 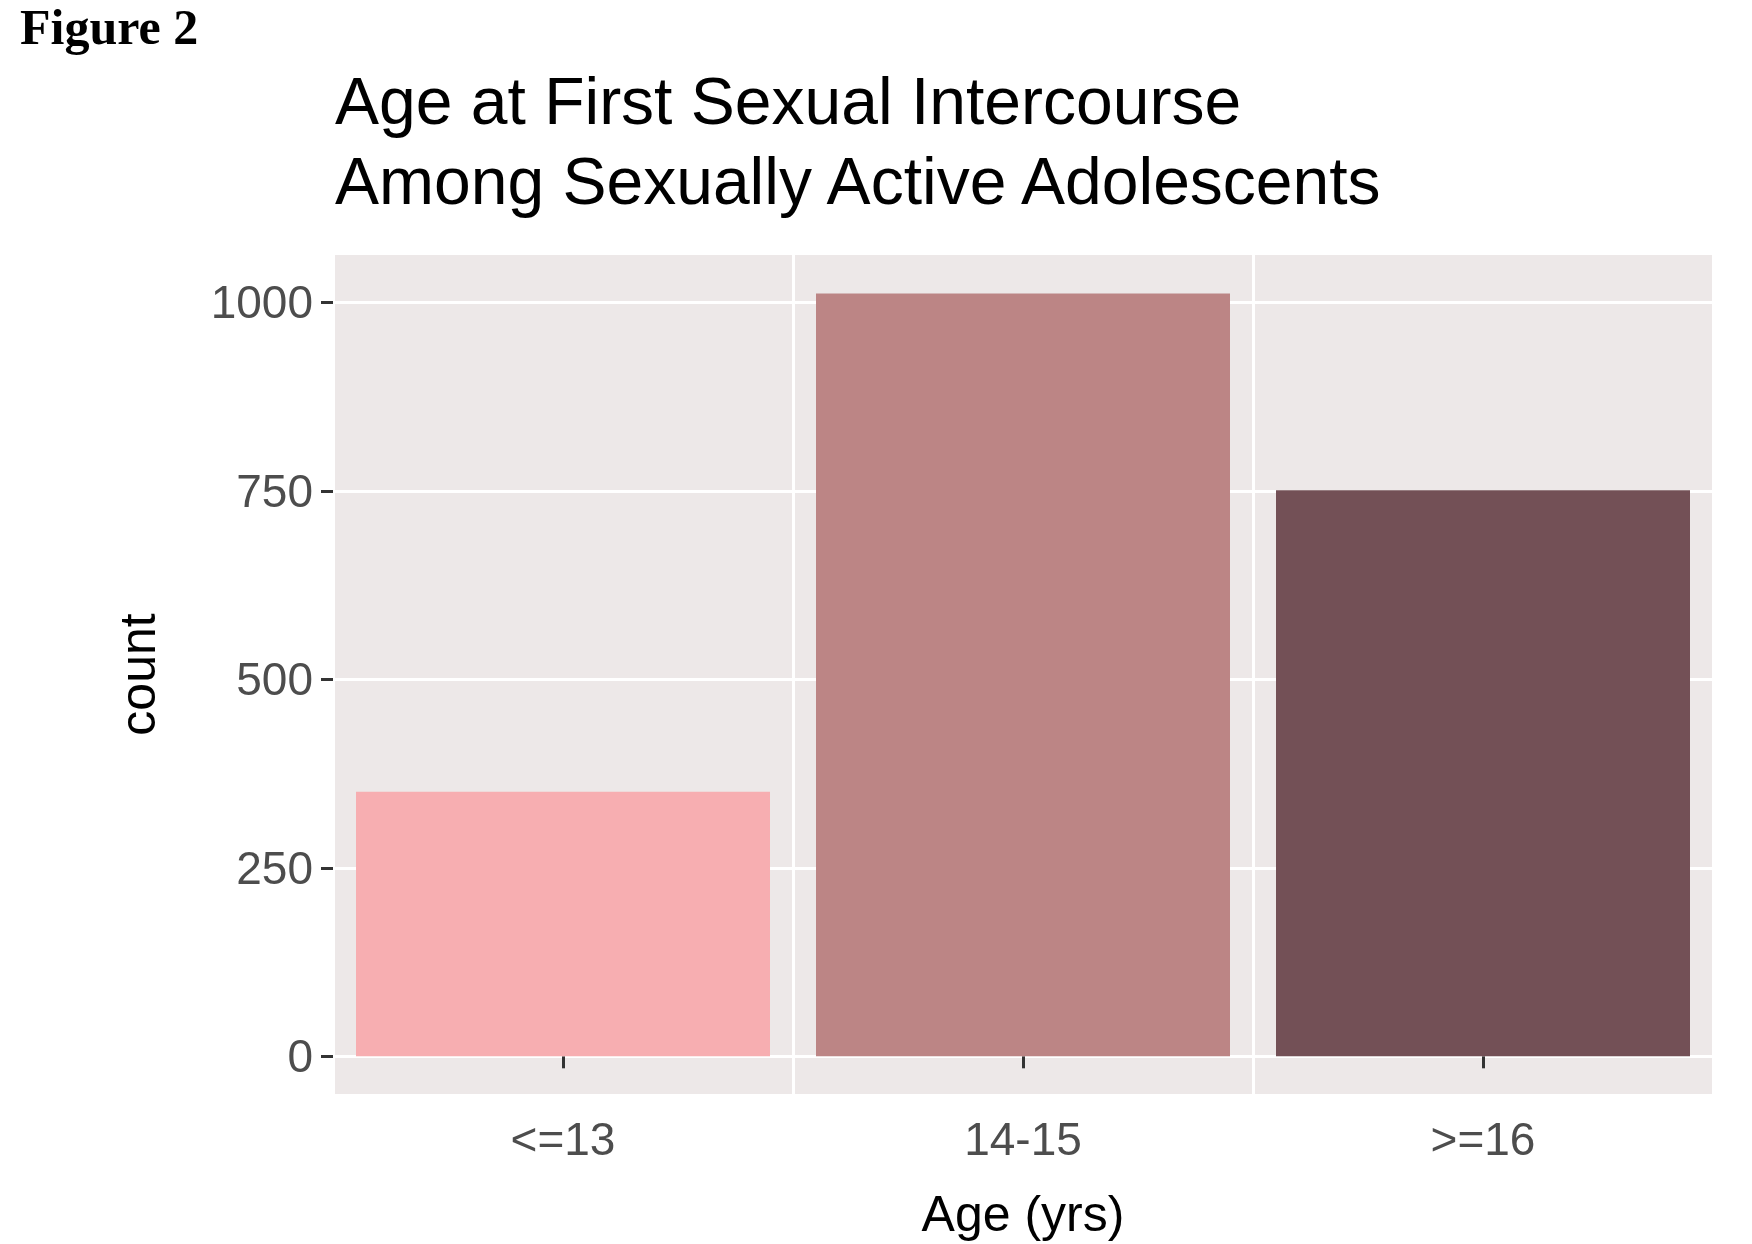 I want to click on x-tick-label: 14-15, so click(x=1023, y=1139).